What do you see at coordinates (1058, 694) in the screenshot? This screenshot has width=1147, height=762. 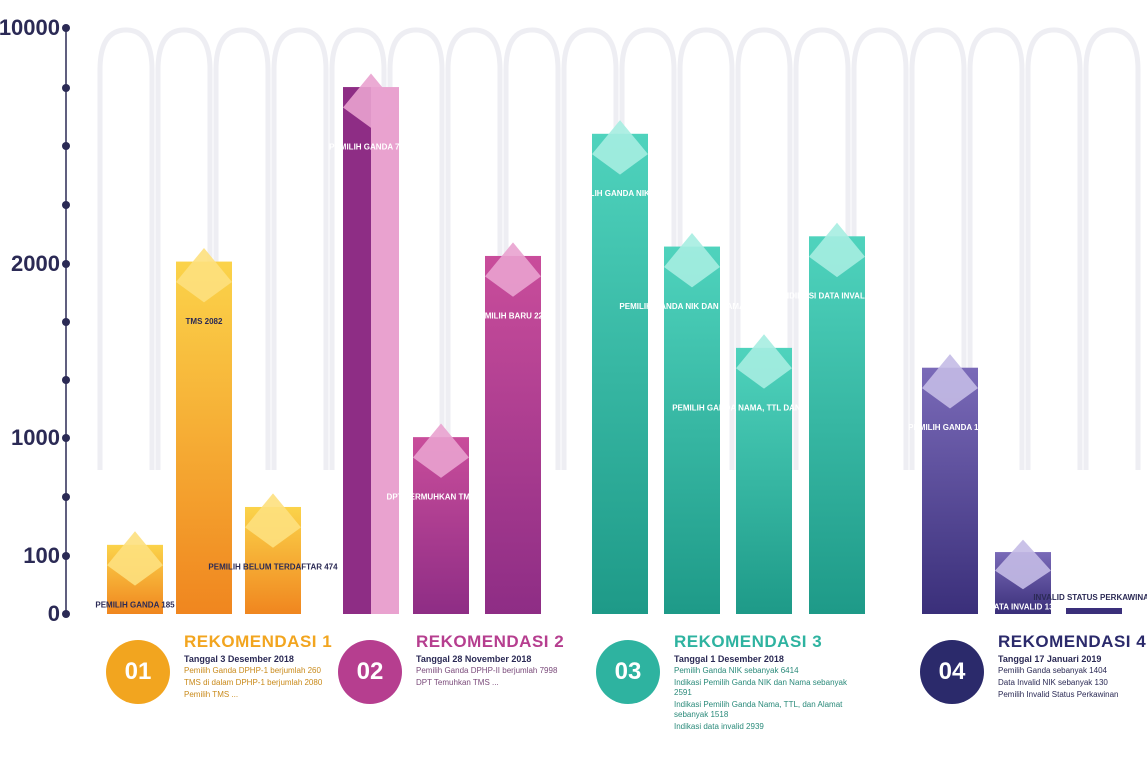 I see `group-note: Pemilih Invalid Status Perkawinan` at bounding box center [1058, 694].